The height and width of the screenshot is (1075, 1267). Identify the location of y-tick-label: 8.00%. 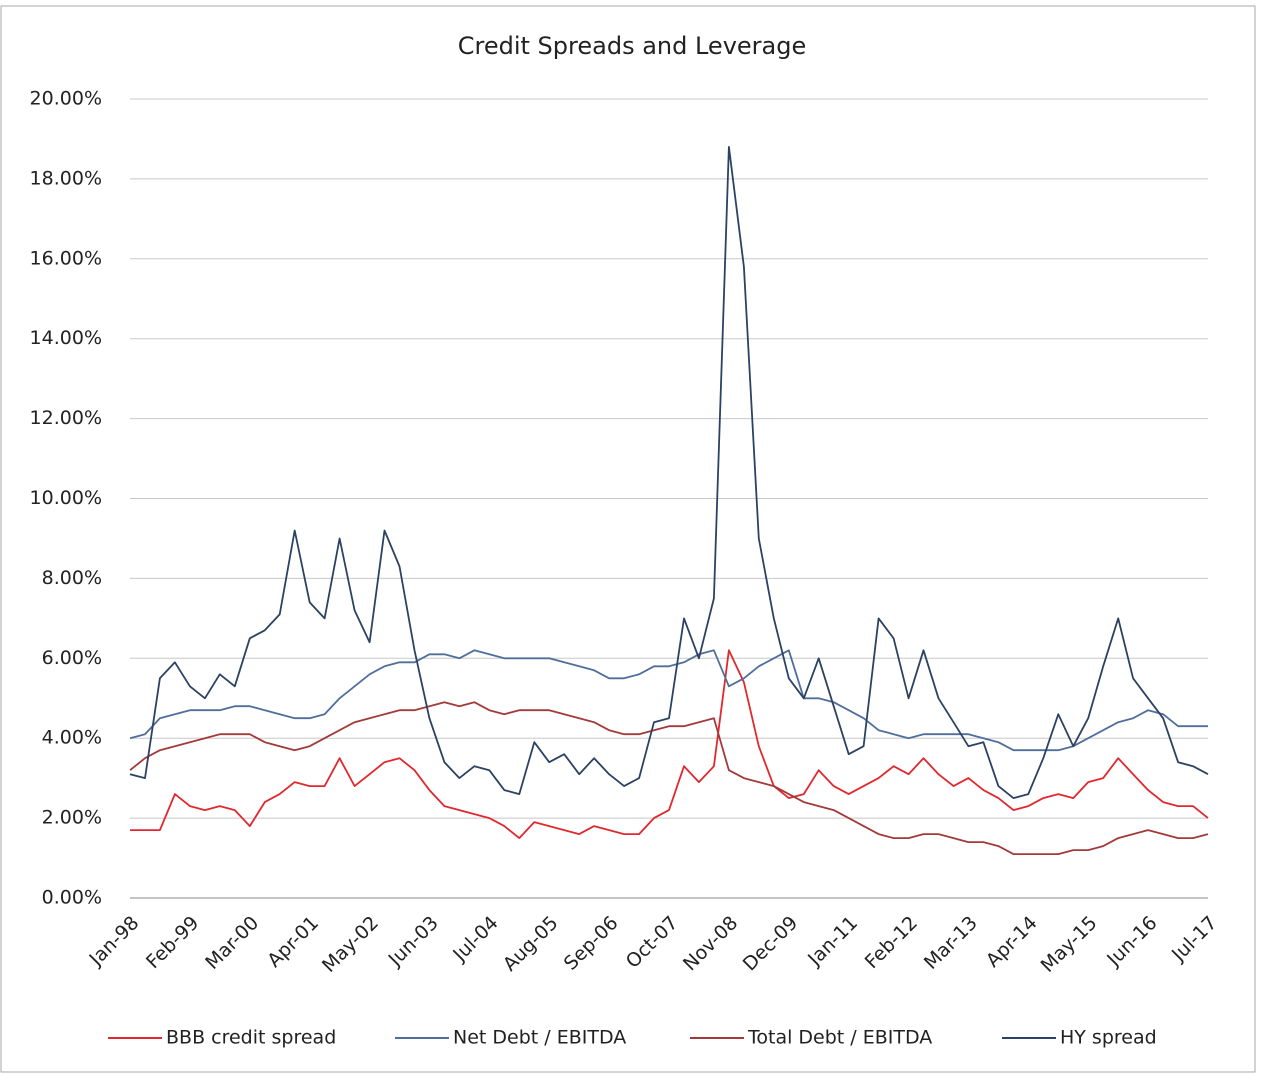
(72, 578).